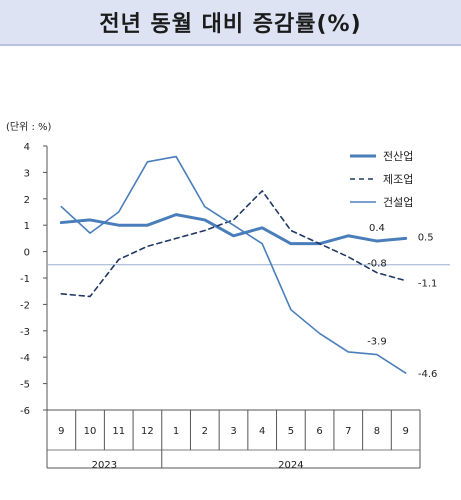 The height and width of the screenshot is (500, 461). Describe the element at coordinates (25, 332) in the screenshot. I see `y-tick-label: -3` at that location.